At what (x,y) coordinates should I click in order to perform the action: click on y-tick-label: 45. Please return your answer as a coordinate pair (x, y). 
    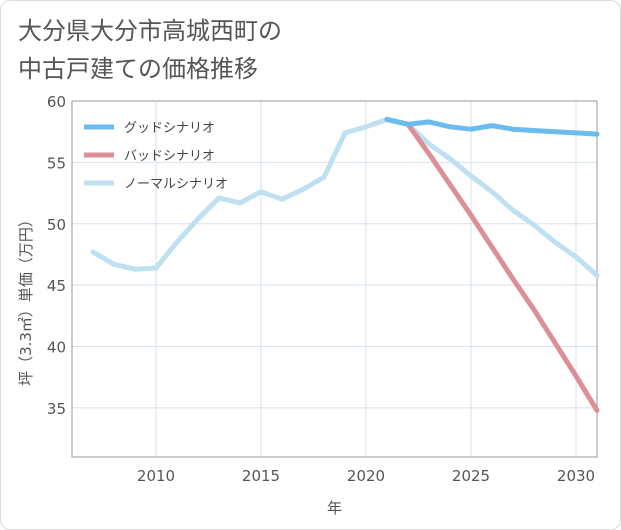
    Looking at the image, I should click on (56, 286).